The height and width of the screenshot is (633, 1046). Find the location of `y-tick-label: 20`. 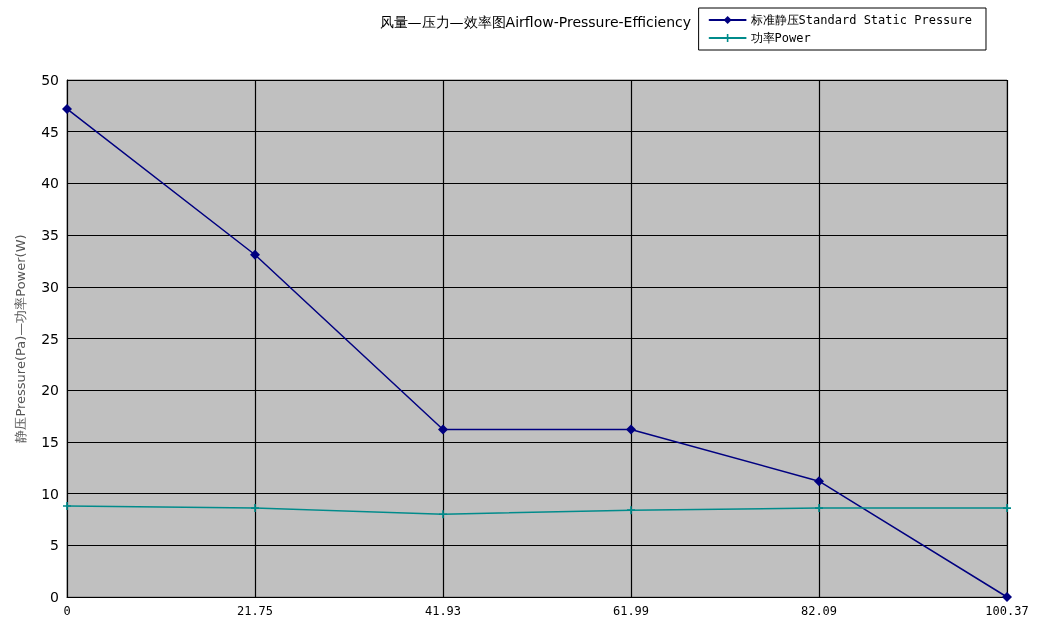

y-tick-label: 20 is located at coordinates (50, 390).